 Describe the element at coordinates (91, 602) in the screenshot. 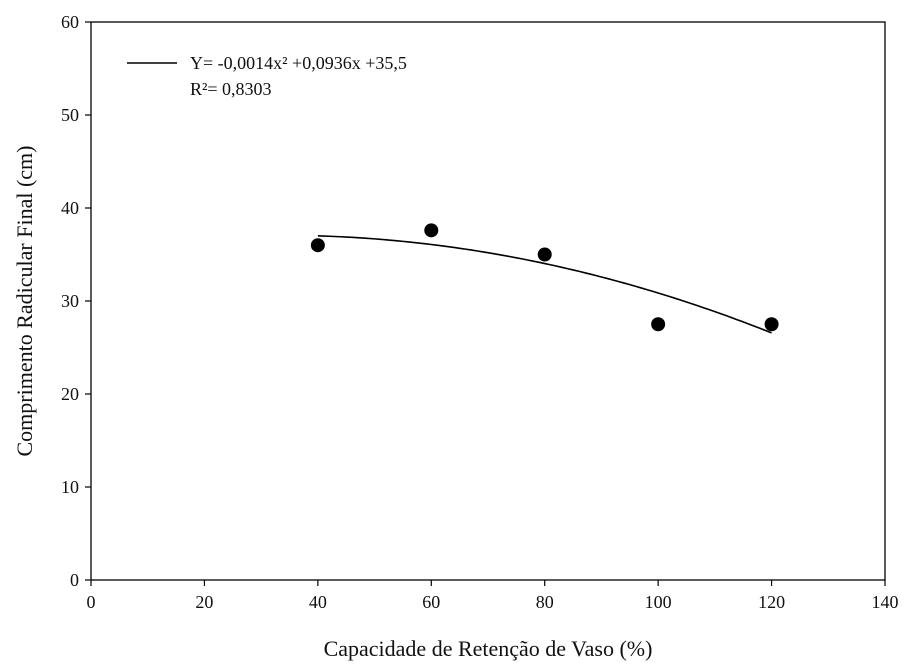

I see `x-tick-label: 0` at that location.